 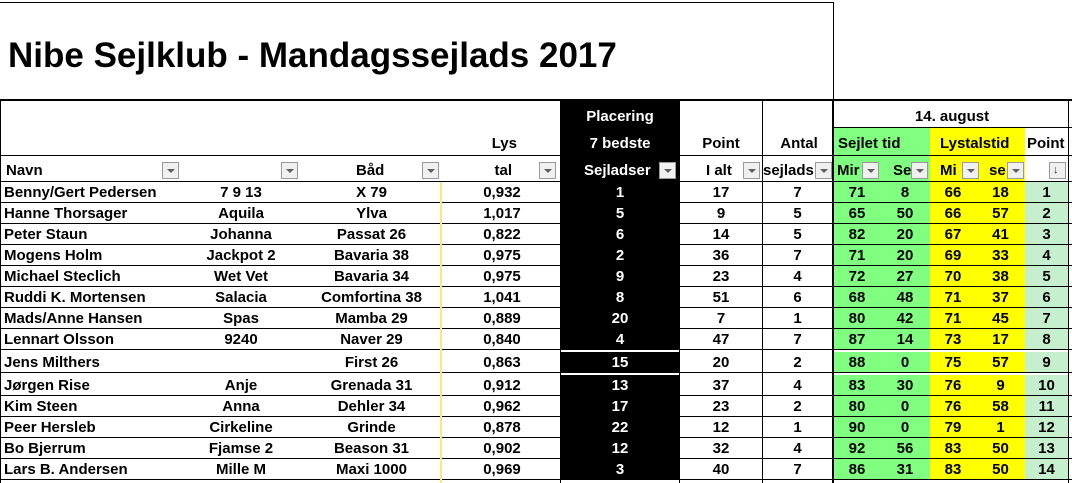 What do you see at coordinates (857, 427) in the screenshot?
I see `cell-sejlet-min: 90` at bounding box center [857, 427].